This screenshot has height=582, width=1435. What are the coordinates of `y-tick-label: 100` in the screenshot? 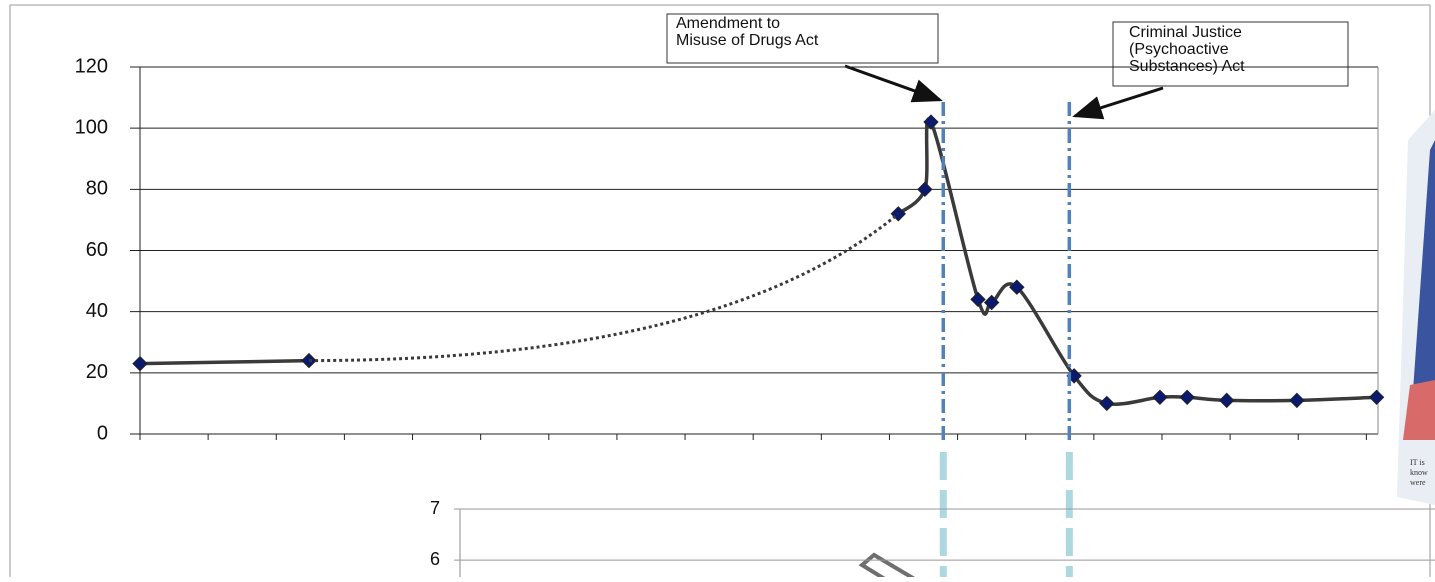 It's located at (91, 127).